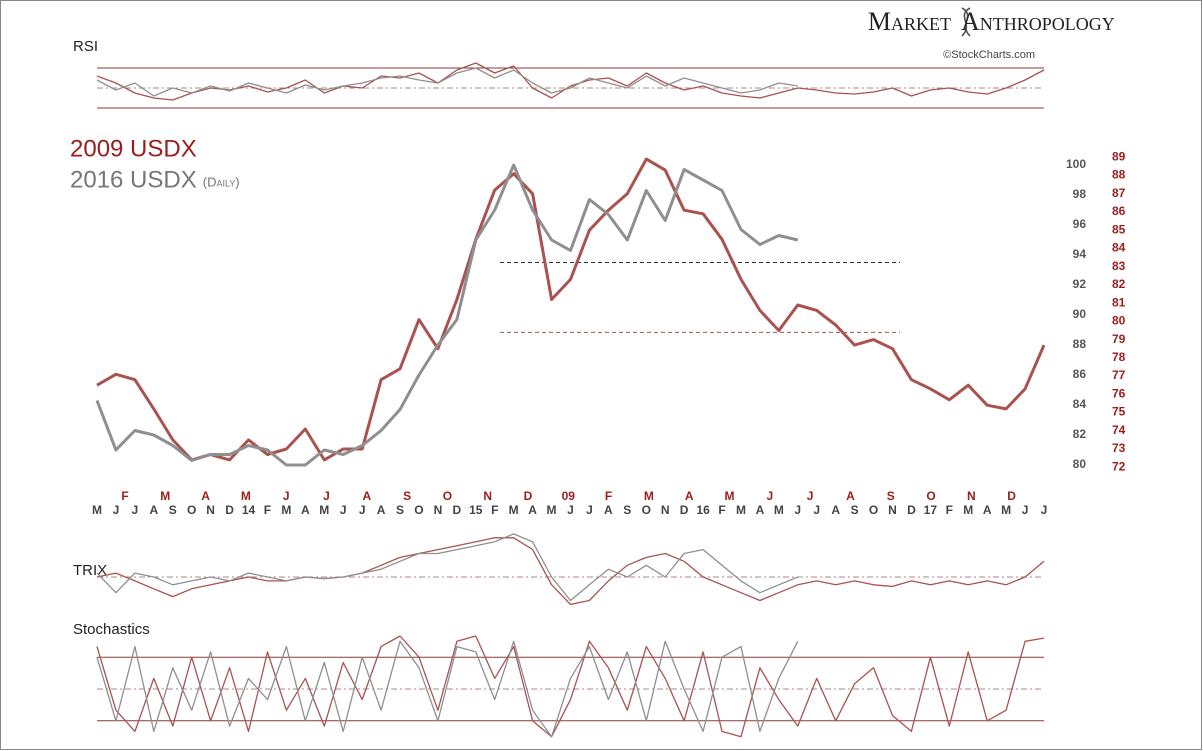 This screenshot has width=1203, height=751. Describe the element at coordinates (133, 148) in the screenshot. I see `legend-label: 2009 USDX` at that location.